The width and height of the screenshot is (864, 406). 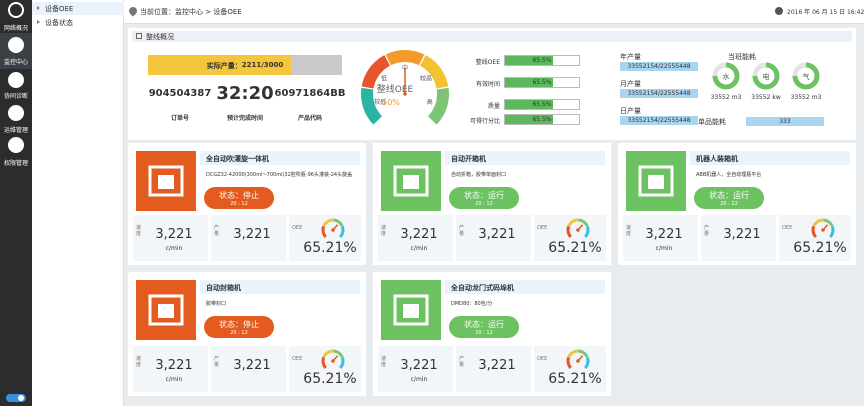 What do you see at coordinates (179, 118) in the screenshot?
I see `stat-label: 订单号` at bounding box center [179, 118].